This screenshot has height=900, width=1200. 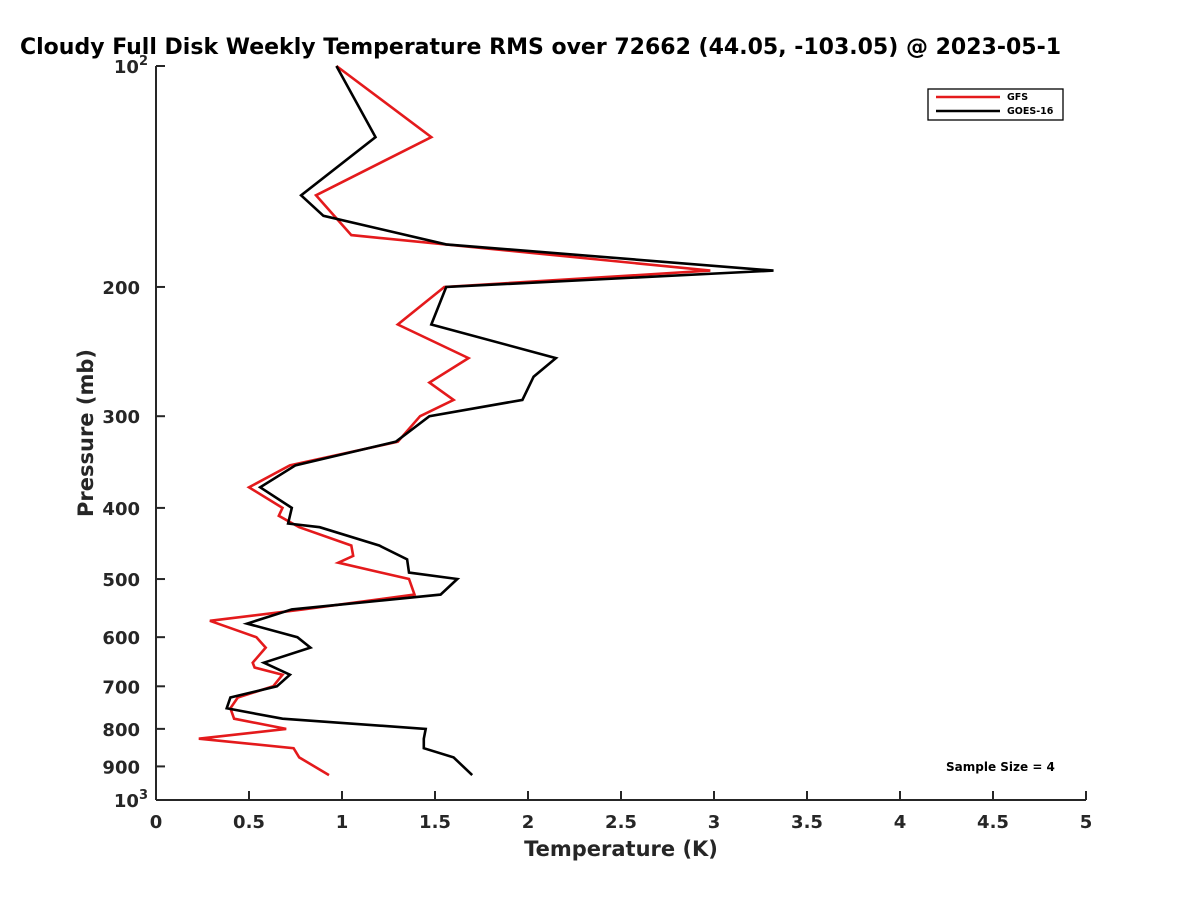 I want to click on y-tick-label: 900, so click(x=121, y=767).